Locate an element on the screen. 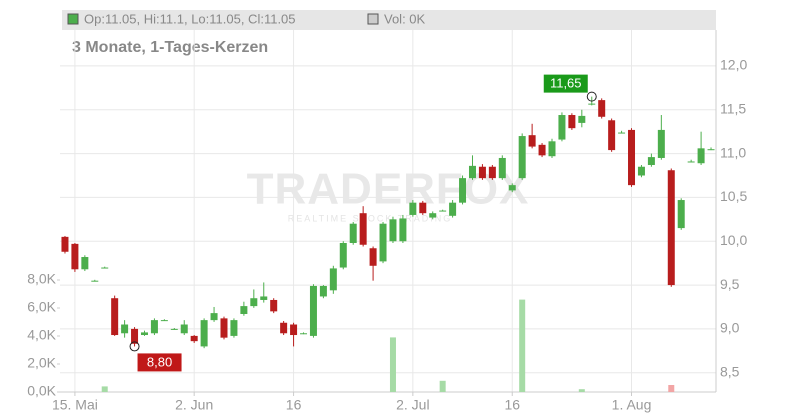 The image size is (800, 420). y-tick-label: 9,0 is located at coordinates (730, 328).